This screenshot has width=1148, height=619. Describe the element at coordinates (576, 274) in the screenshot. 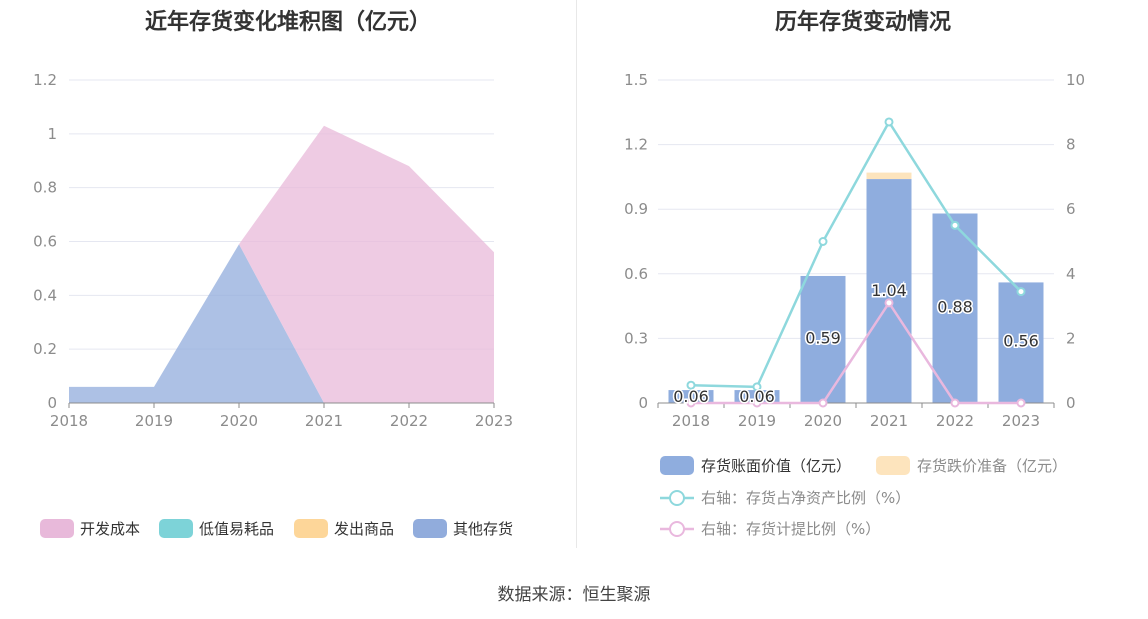

I see `panel-divider` at that location.